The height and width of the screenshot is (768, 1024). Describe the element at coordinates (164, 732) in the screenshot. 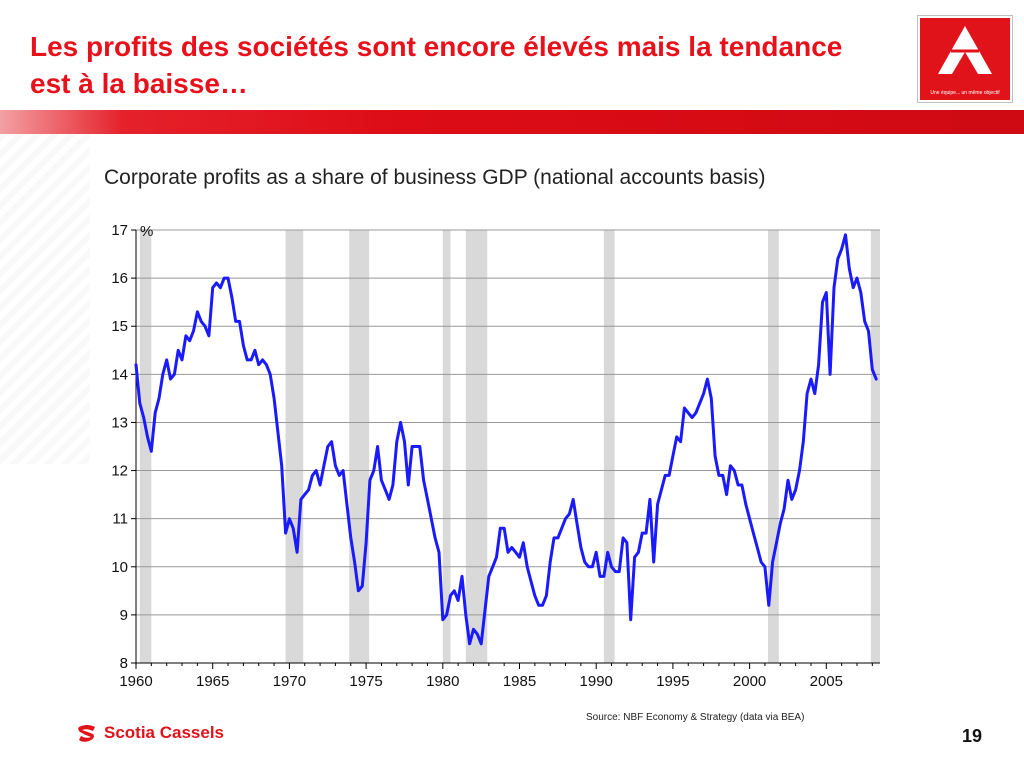

I see `brand-name: Scotia Cassels` at that location.